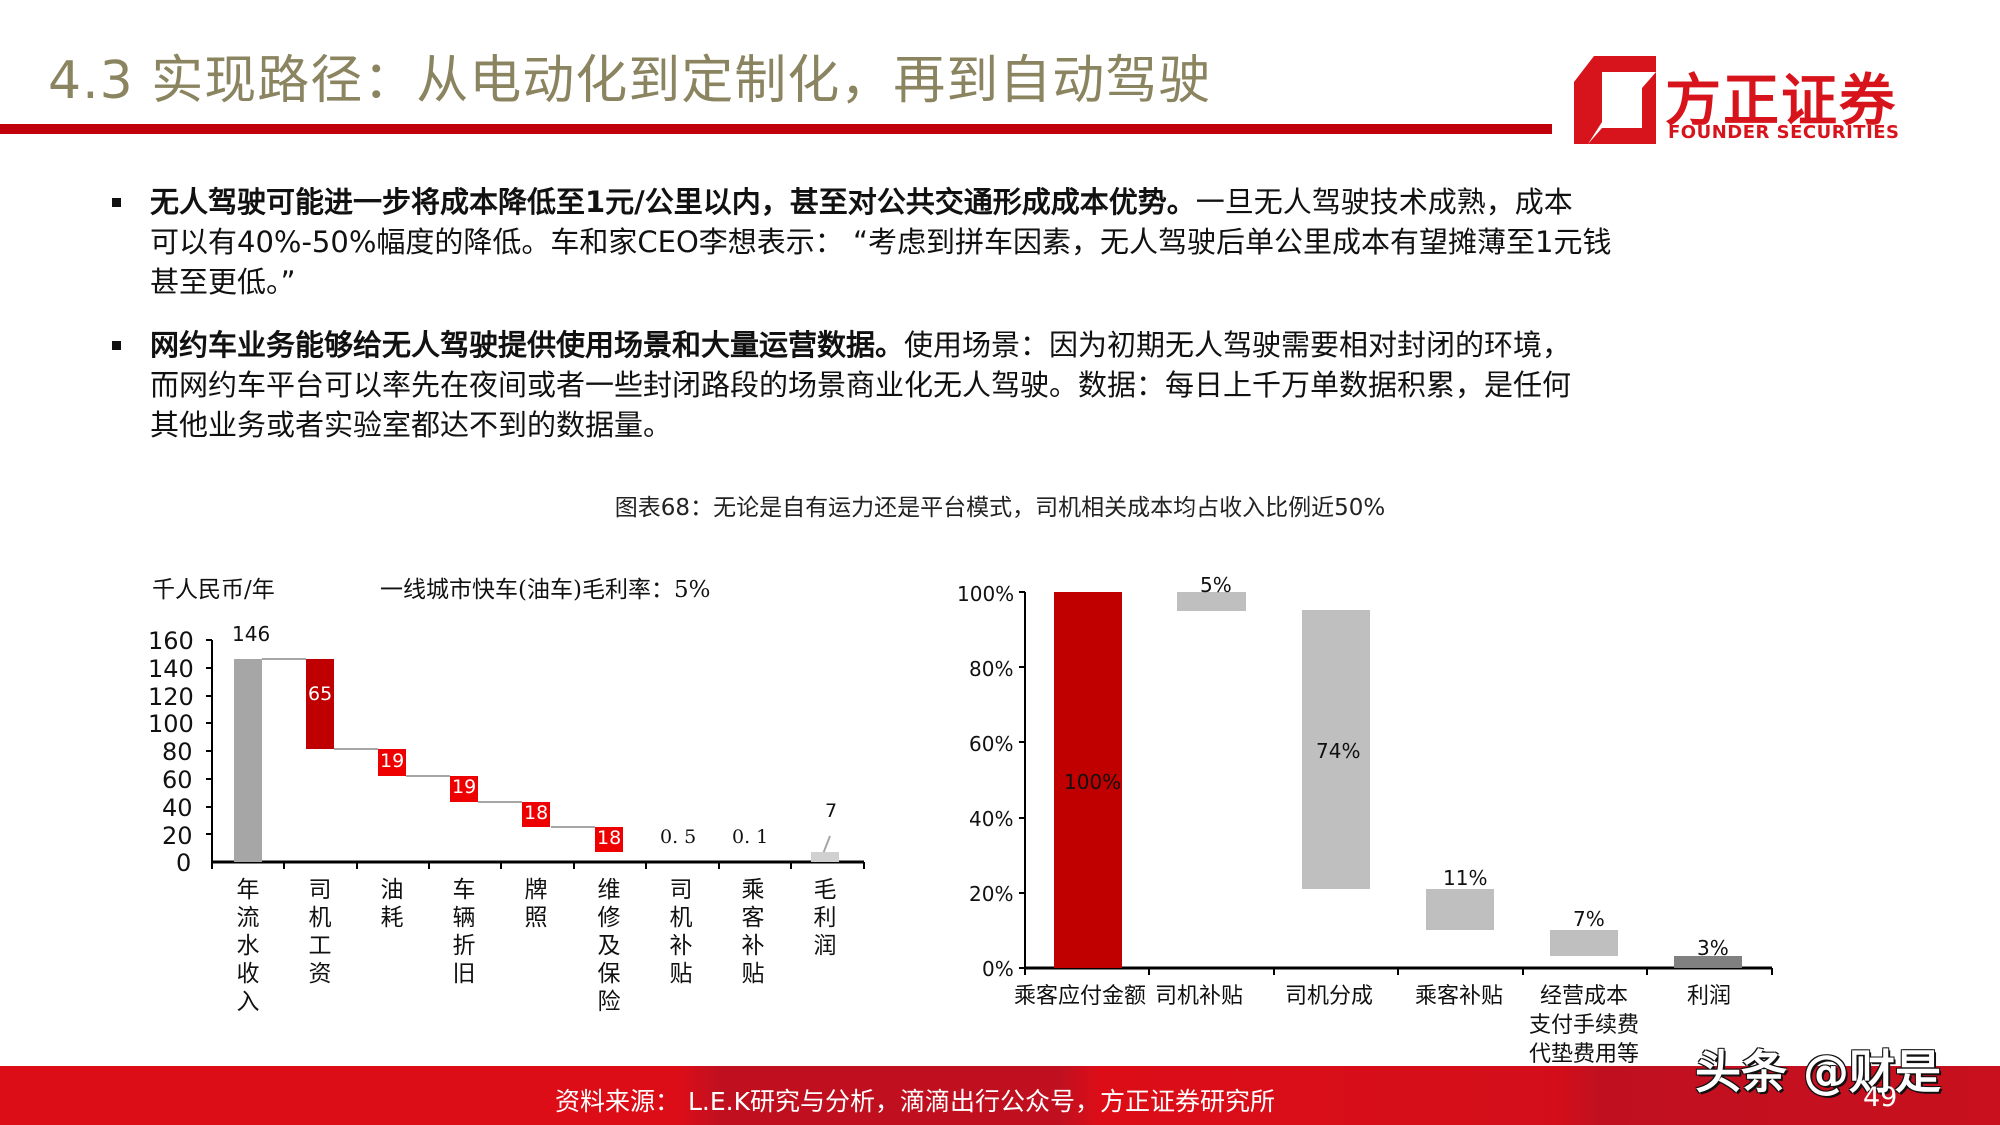 This screenshot has width=2000, height=1125. Describe the element at coordinates (1584, 996) in the screenshot. I see `x-label-operating-cost-line1: 经营成本` at that location.